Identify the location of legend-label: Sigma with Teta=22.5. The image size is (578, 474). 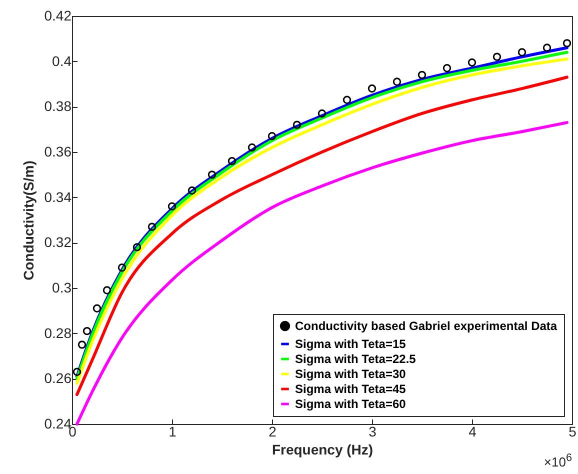
(355, 359).